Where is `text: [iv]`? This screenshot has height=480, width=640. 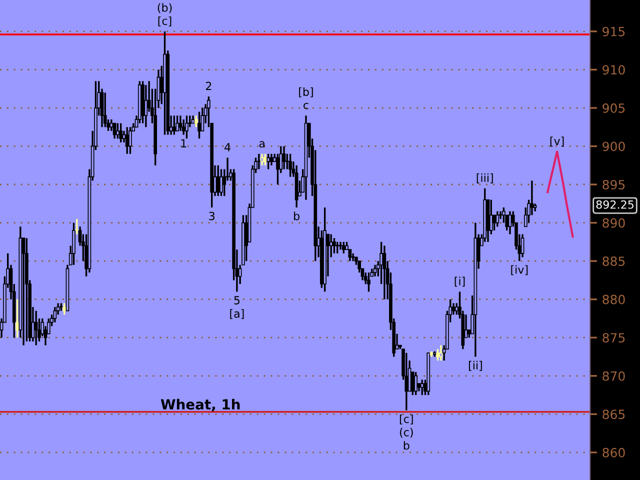 text: [iv] is located at coordinates (519, 270).